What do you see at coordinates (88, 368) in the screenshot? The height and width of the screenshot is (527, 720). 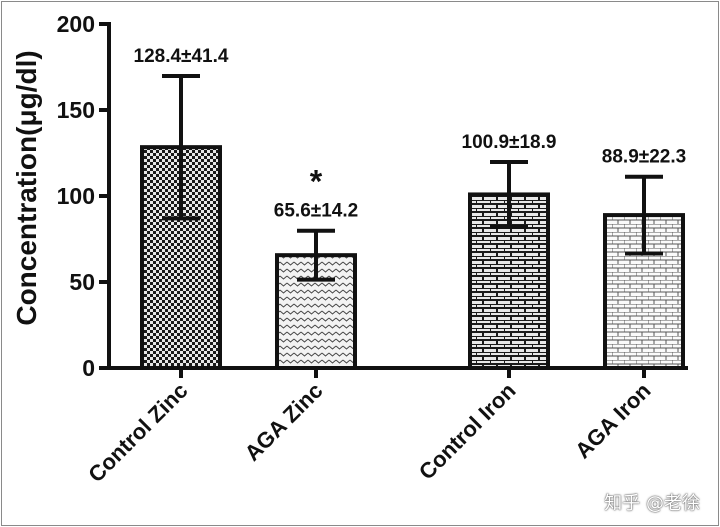 I see `y-tick-label-0: 0` at bounding box center [88, 368].